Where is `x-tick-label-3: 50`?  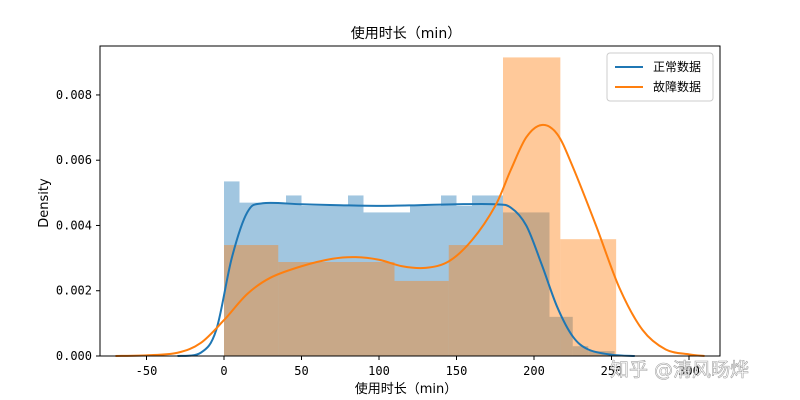 x-tick-label-3: 50 is located at coordinates (301, 371).